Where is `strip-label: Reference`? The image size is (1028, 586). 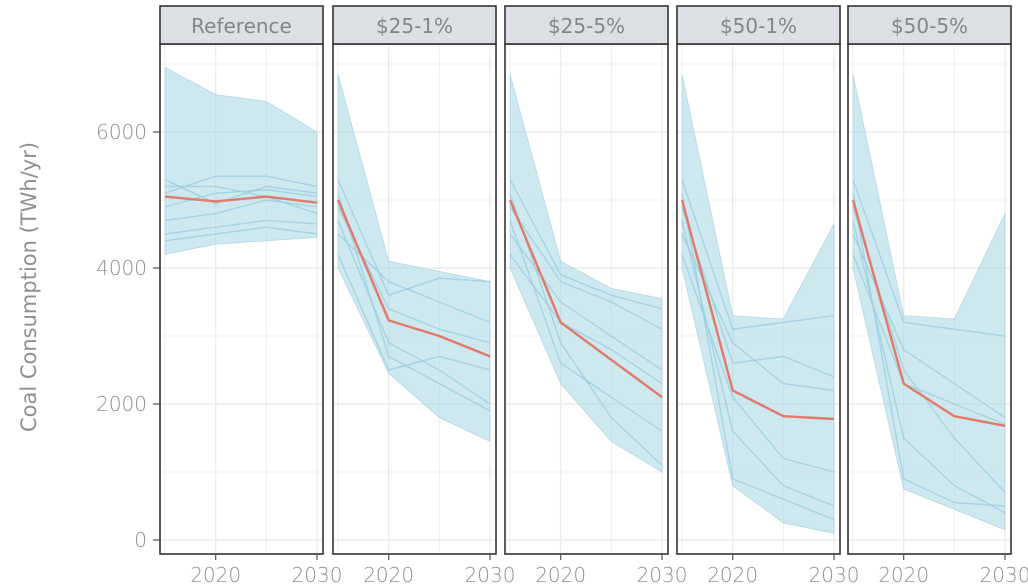 strip-label: Reference is located at coordinates (241, 26).